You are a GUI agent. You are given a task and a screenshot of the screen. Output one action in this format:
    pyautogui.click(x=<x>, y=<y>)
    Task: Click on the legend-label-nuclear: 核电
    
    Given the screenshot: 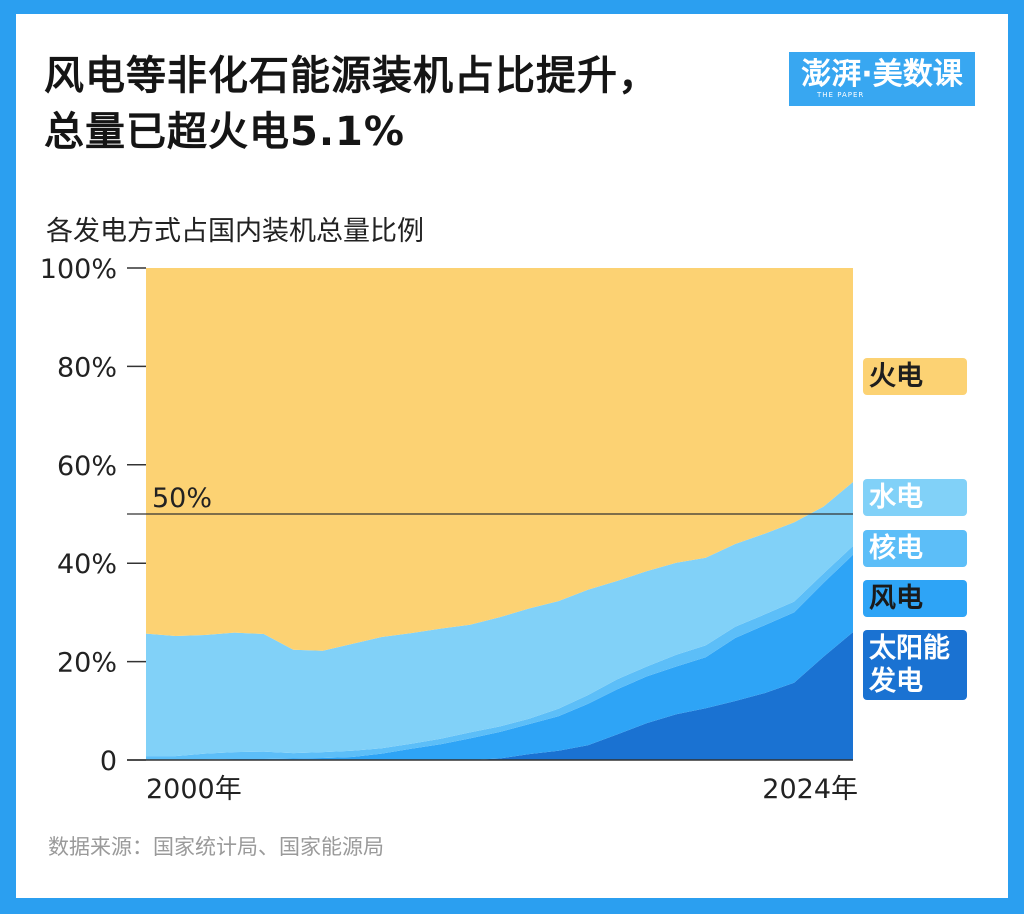 What is the action you would take?
    pyautogui.click(x=896, y=548)
    